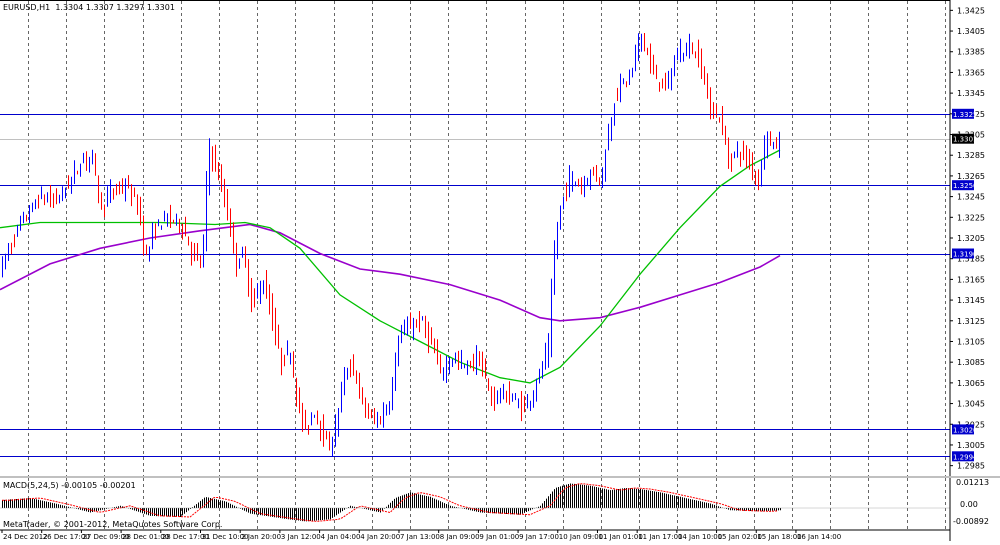 This screenshot has width=1000, height=545. Describe the element at coordinates (499, 537) in the screenshot. I see `time-tick-label: 9 Jan 01:00` at that location.